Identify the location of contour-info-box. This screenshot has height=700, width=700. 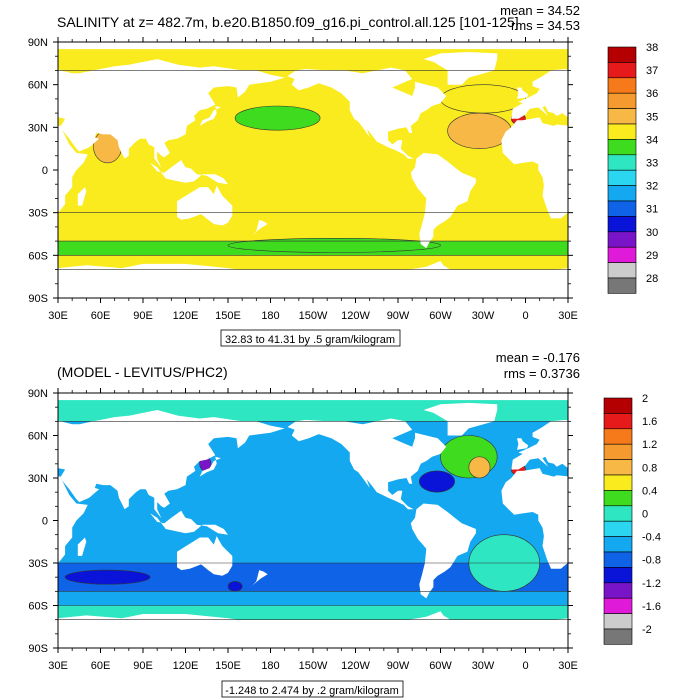
(312, 689).